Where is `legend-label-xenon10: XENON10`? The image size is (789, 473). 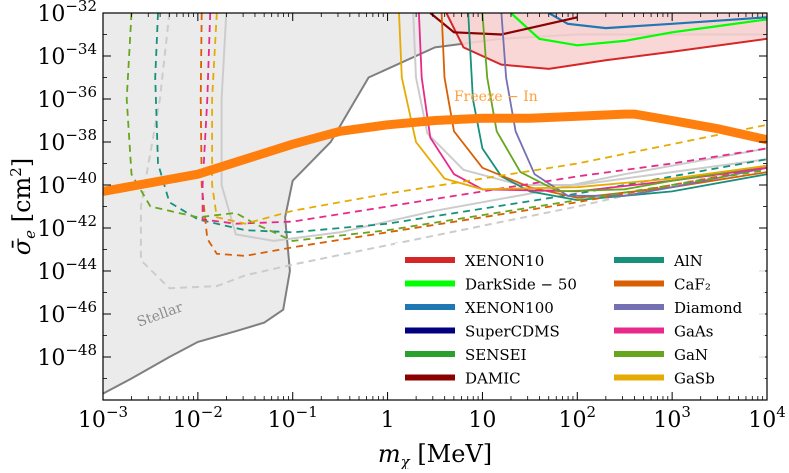 legend-label-xenon10: XENON10 is located at coordinates (504, 261).